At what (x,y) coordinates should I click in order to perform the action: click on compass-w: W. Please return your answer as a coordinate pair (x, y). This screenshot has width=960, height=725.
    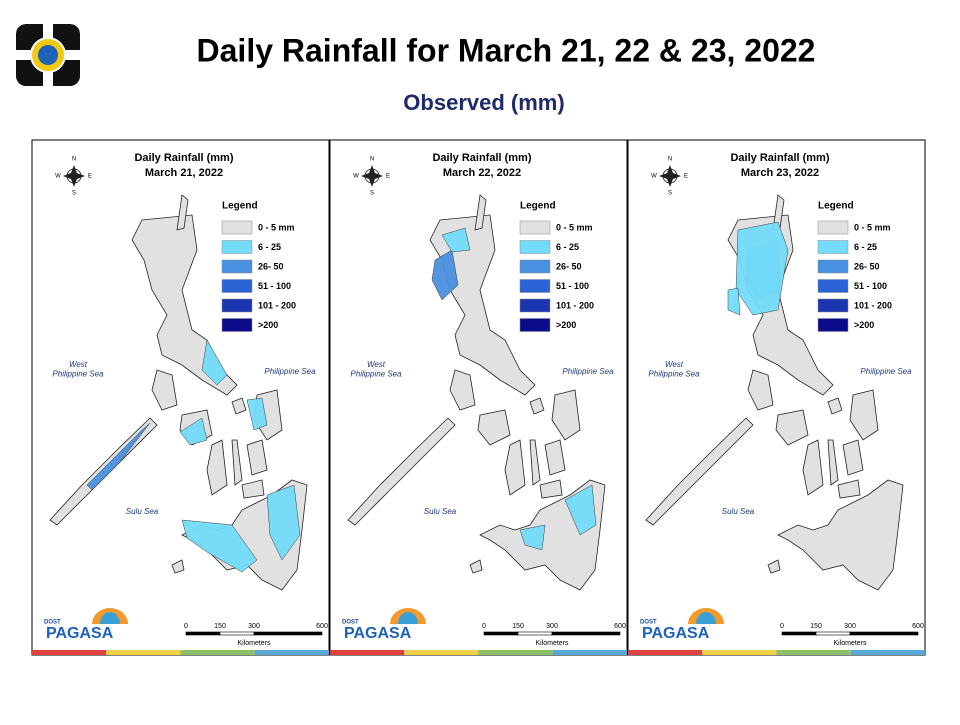
    Looking at the image, I should click on (58, 177).